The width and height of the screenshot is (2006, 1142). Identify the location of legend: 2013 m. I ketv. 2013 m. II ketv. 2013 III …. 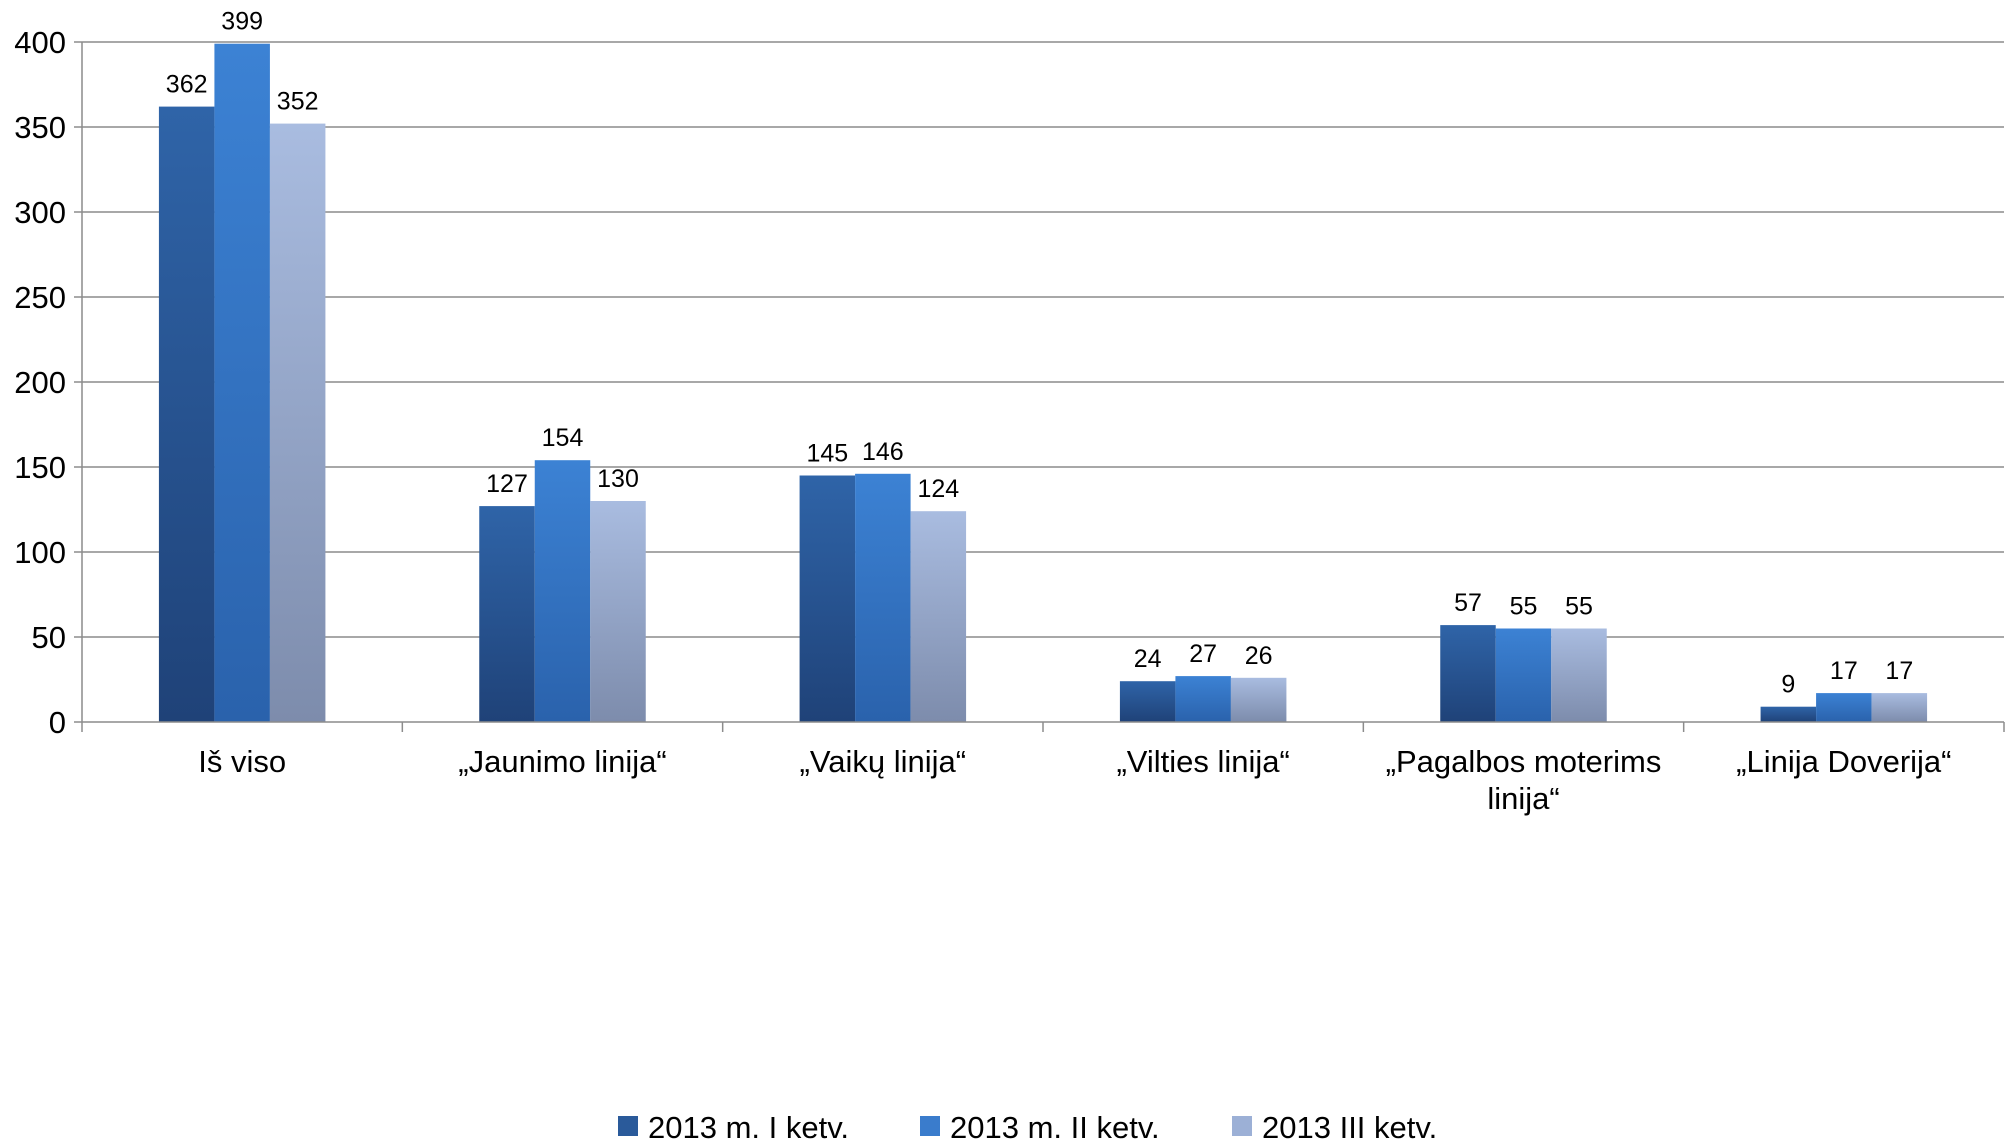
(1027, 1126).